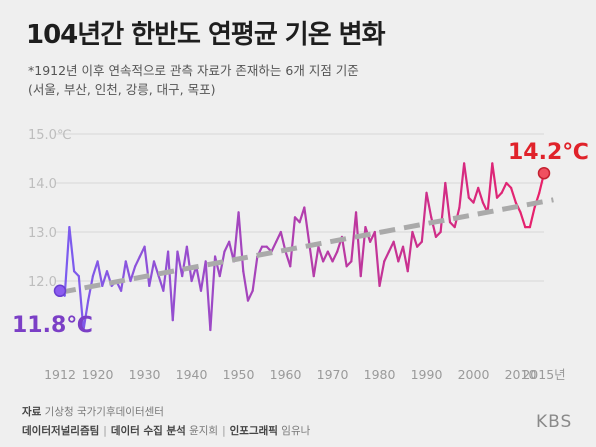 The height and width of the screenshot is (447, 596). What do you see at coordinates (42, 184) in the screenshot?
I see `y-tick-label: 14.0` at bounding box center [42, 184].